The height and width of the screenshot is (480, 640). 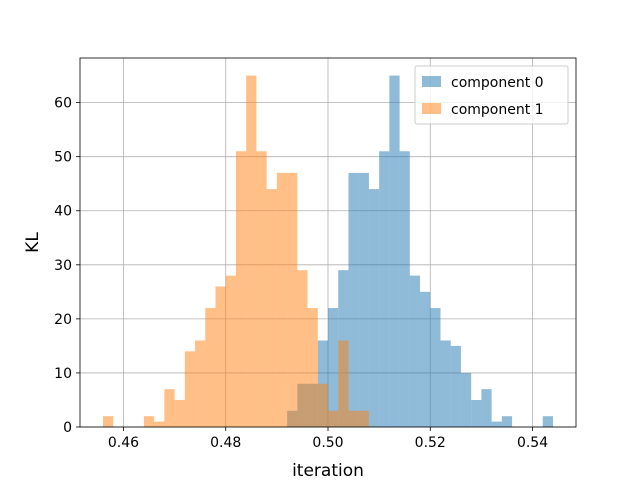 I want to click on y-axis-label: KL, so click(x=33, y=242).